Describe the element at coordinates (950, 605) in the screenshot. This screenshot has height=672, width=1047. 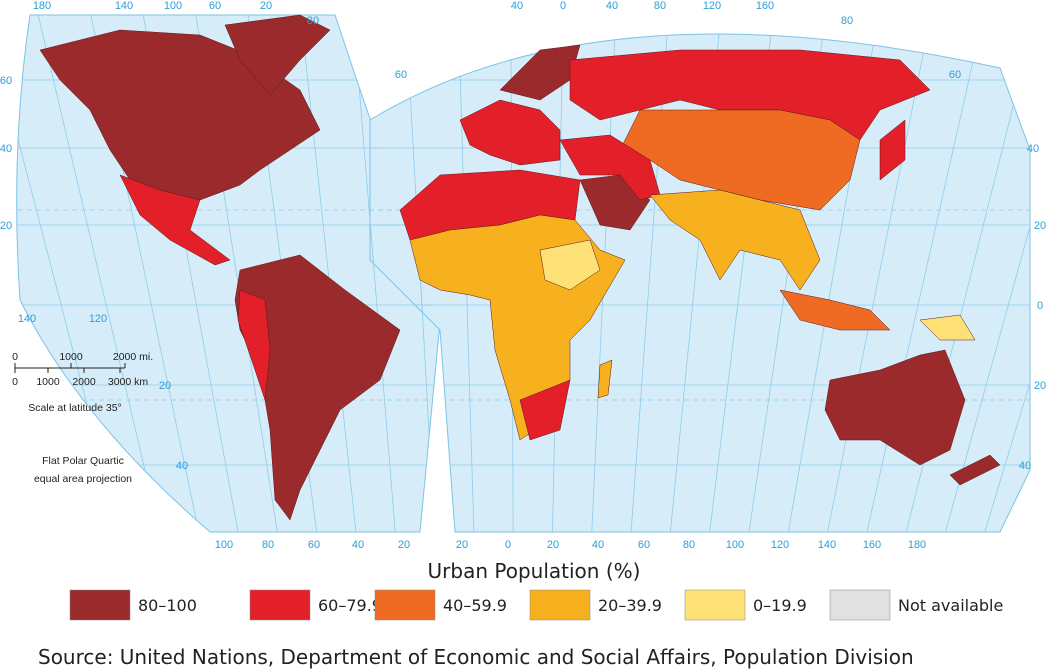
I see `legend-label: Not available` at that location.